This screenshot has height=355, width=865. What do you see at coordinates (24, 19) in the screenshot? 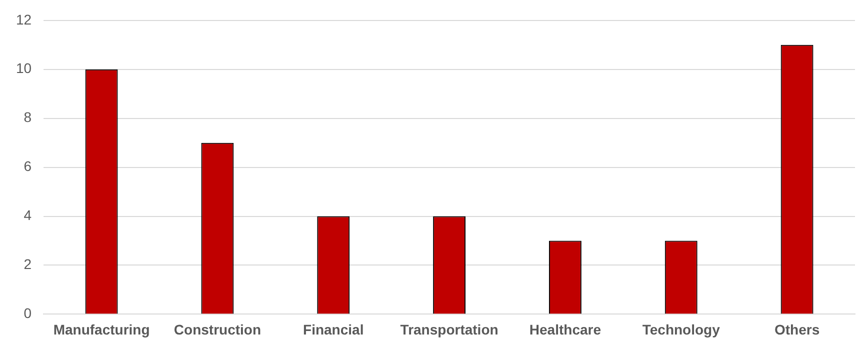
I see `y-tick-label: 12` at bounding box center [24, 19].